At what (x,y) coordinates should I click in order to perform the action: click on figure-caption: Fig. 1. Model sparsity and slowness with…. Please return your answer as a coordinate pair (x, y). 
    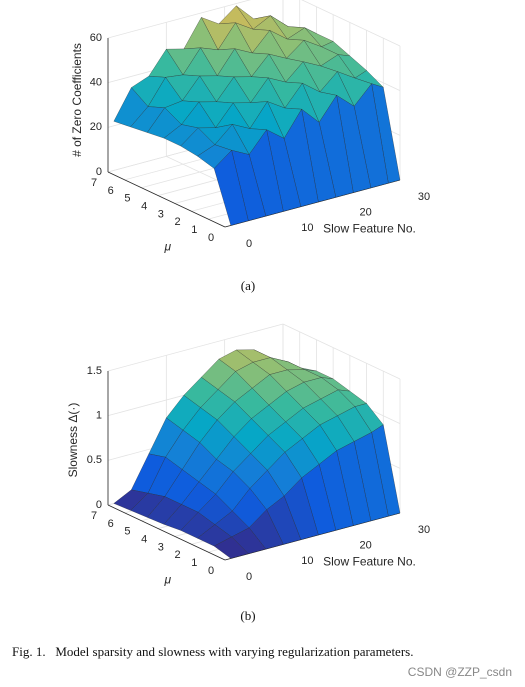
    Looking at the image, I should click on (212, 651).